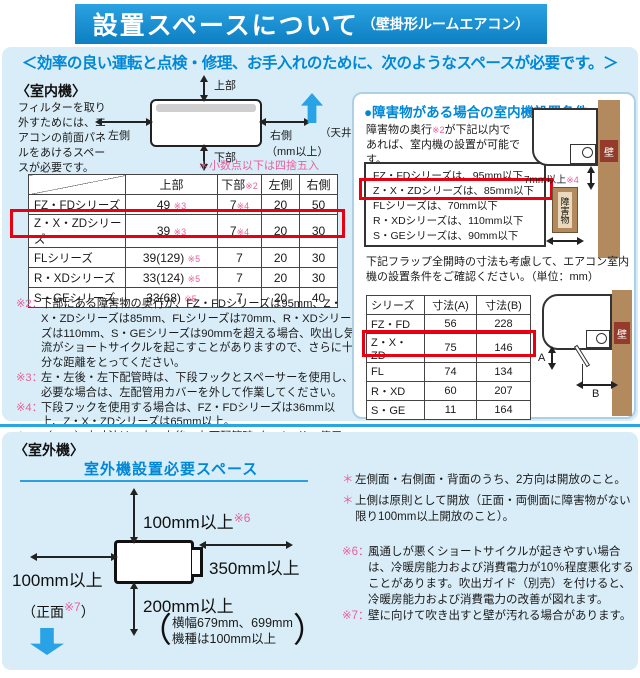 Image resolution: width=640 pixels, height=678 pixels. What do you see at coordinates (171, 469) in the screenshot?
I see `outdoor-title: 室外機設置必要スペース` at bounding box center [171, 469].